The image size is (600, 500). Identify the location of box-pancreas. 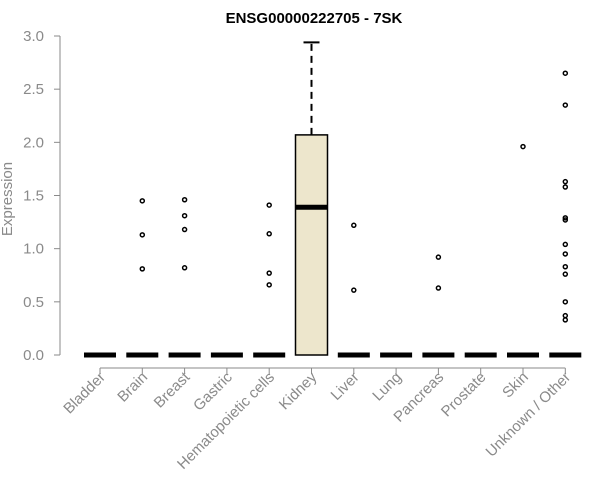
(438, 306).